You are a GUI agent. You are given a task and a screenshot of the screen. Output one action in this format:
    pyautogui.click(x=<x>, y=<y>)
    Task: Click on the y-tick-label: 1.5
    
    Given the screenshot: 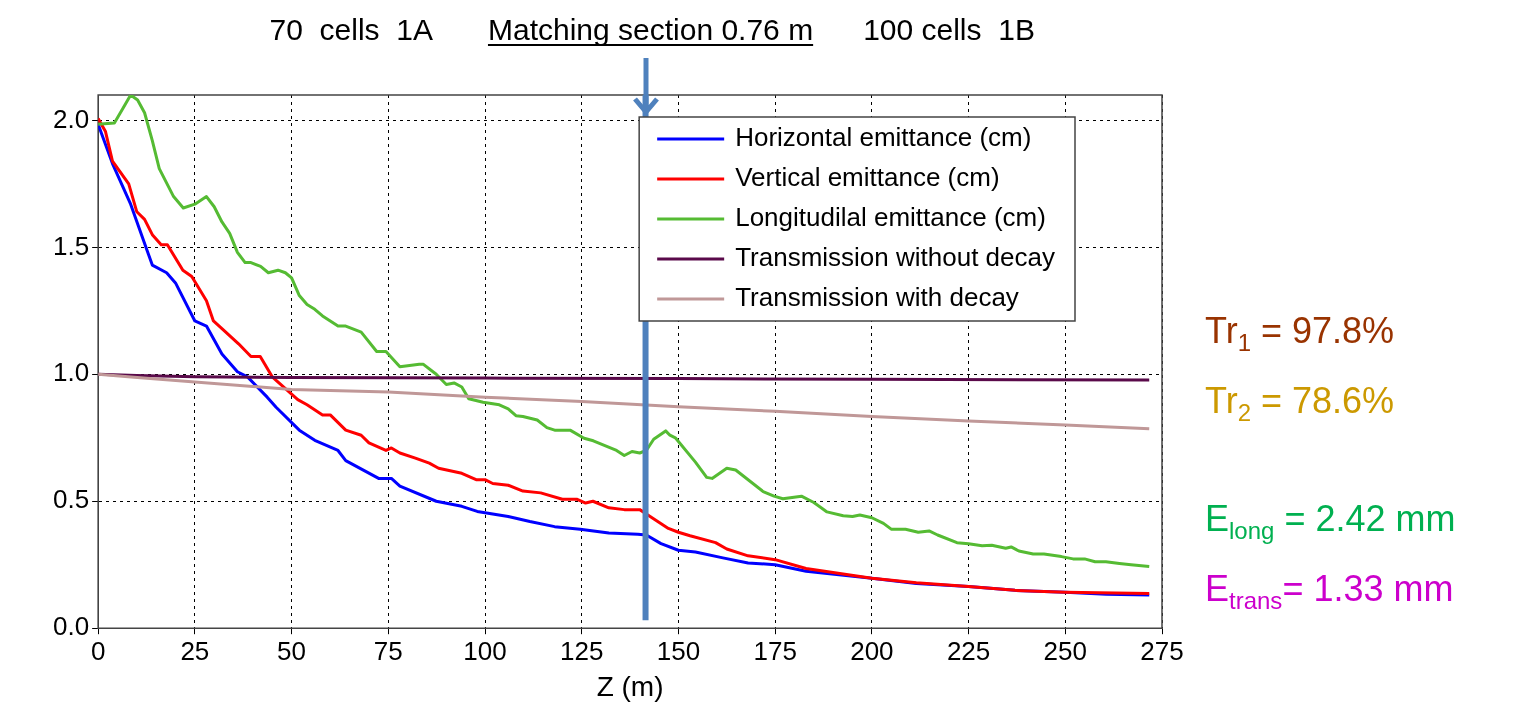 What is the action you would take?
    pyautogui.click(x=71, y=245)
    